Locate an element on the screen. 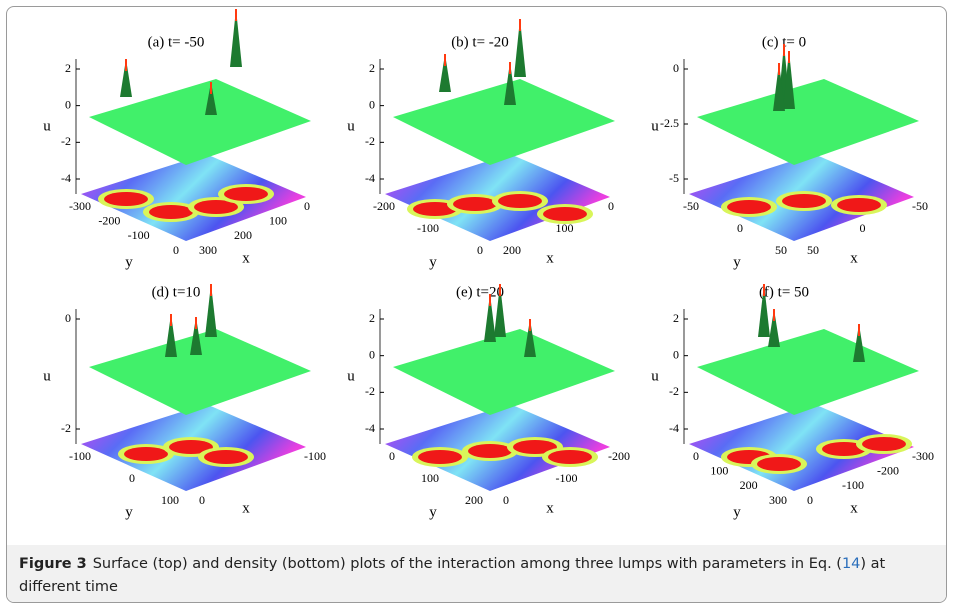 The height and width of the screenshot is (611, 955). x-tick-label: -200 is located at coordinates (619, 456).